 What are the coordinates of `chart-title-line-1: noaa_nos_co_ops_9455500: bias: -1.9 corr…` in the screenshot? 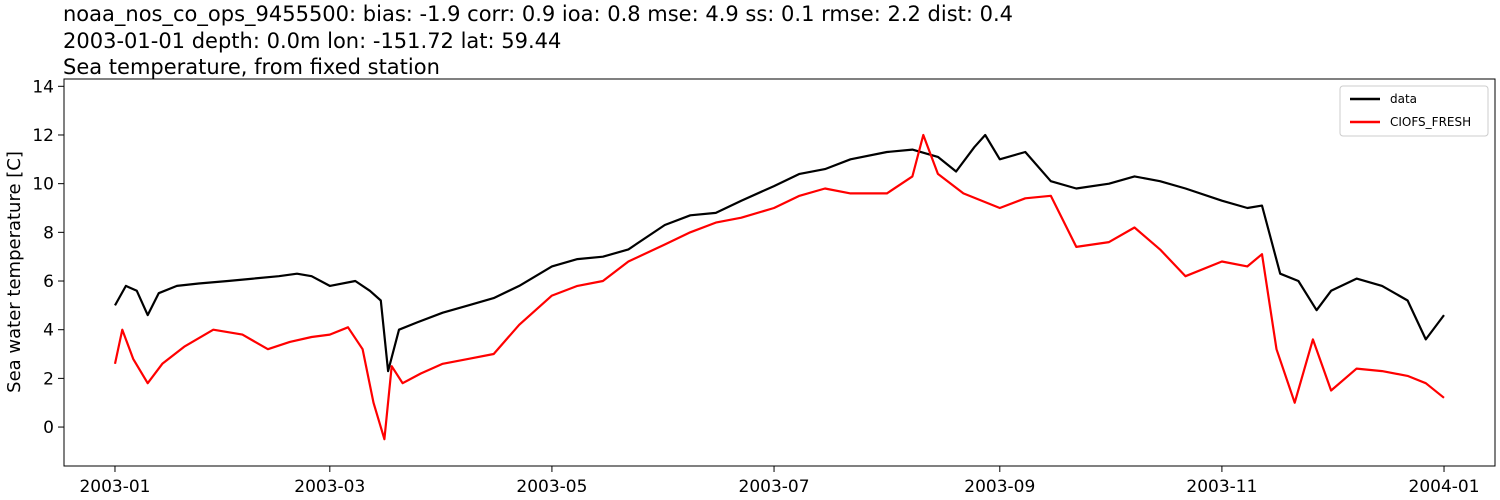 It's located at (538, 14).